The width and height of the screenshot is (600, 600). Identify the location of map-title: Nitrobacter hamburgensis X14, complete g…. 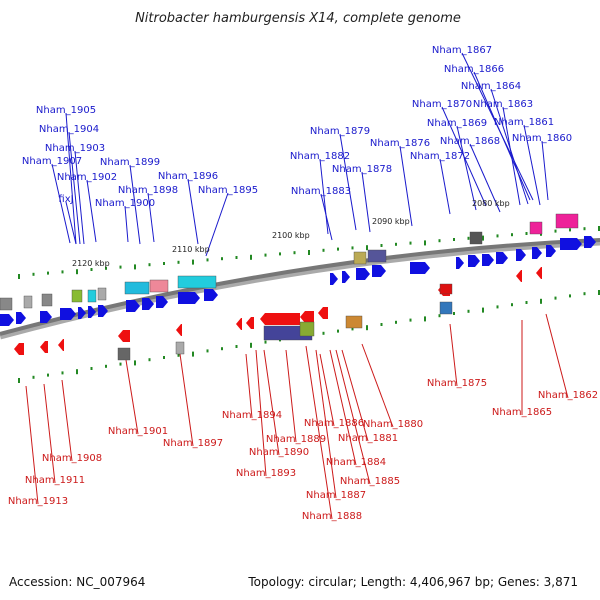
(298, 18).